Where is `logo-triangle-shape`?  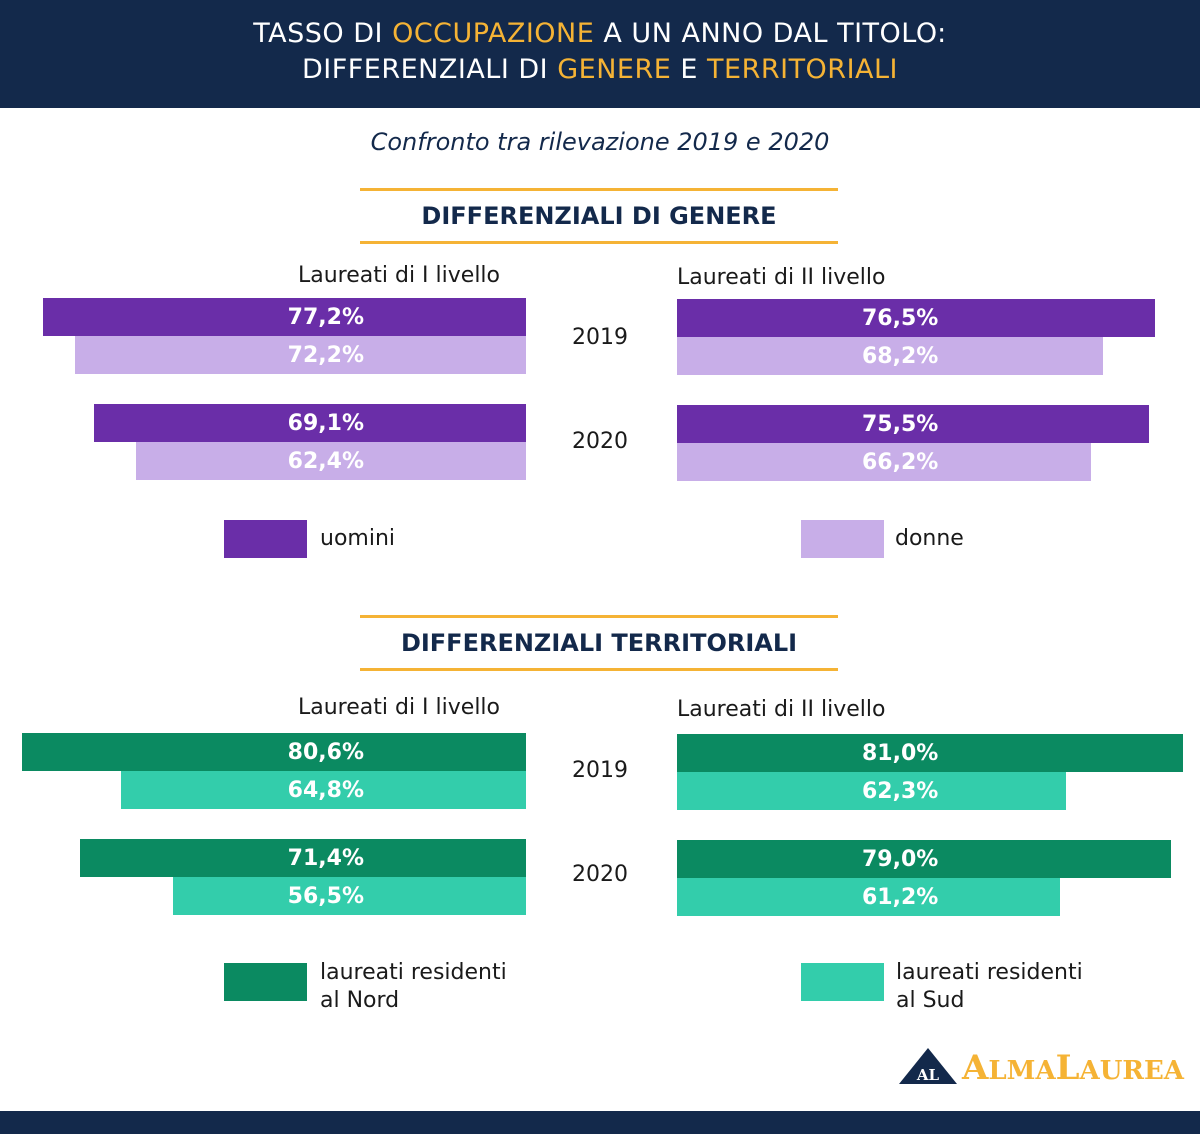
logo-triangle-shape is located at coordinates (928, 1066).